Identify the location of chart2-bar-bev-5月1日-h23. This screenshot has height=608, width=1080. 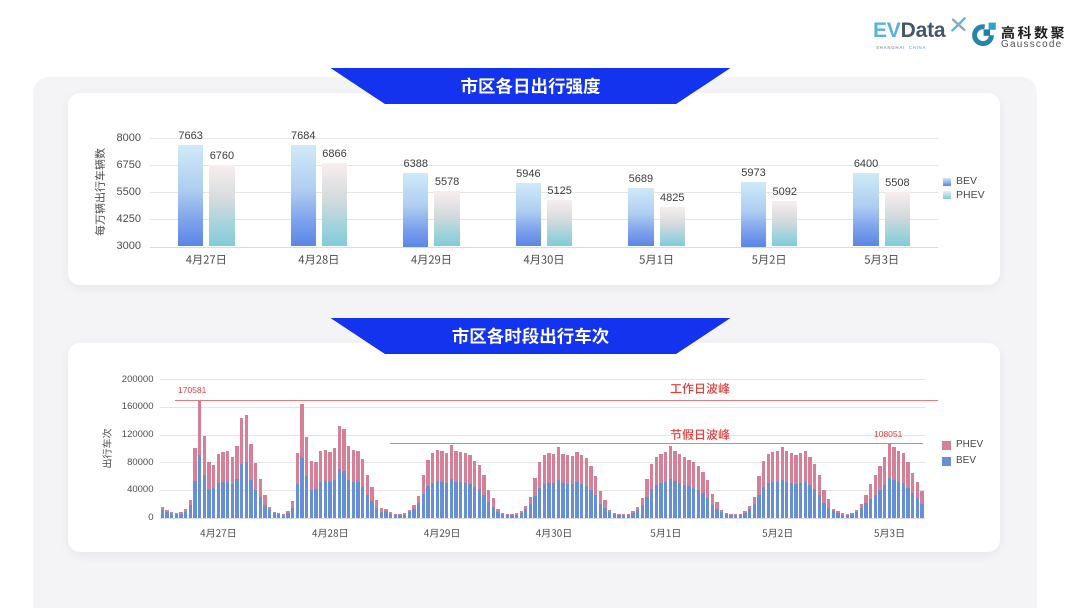
(717, 513).